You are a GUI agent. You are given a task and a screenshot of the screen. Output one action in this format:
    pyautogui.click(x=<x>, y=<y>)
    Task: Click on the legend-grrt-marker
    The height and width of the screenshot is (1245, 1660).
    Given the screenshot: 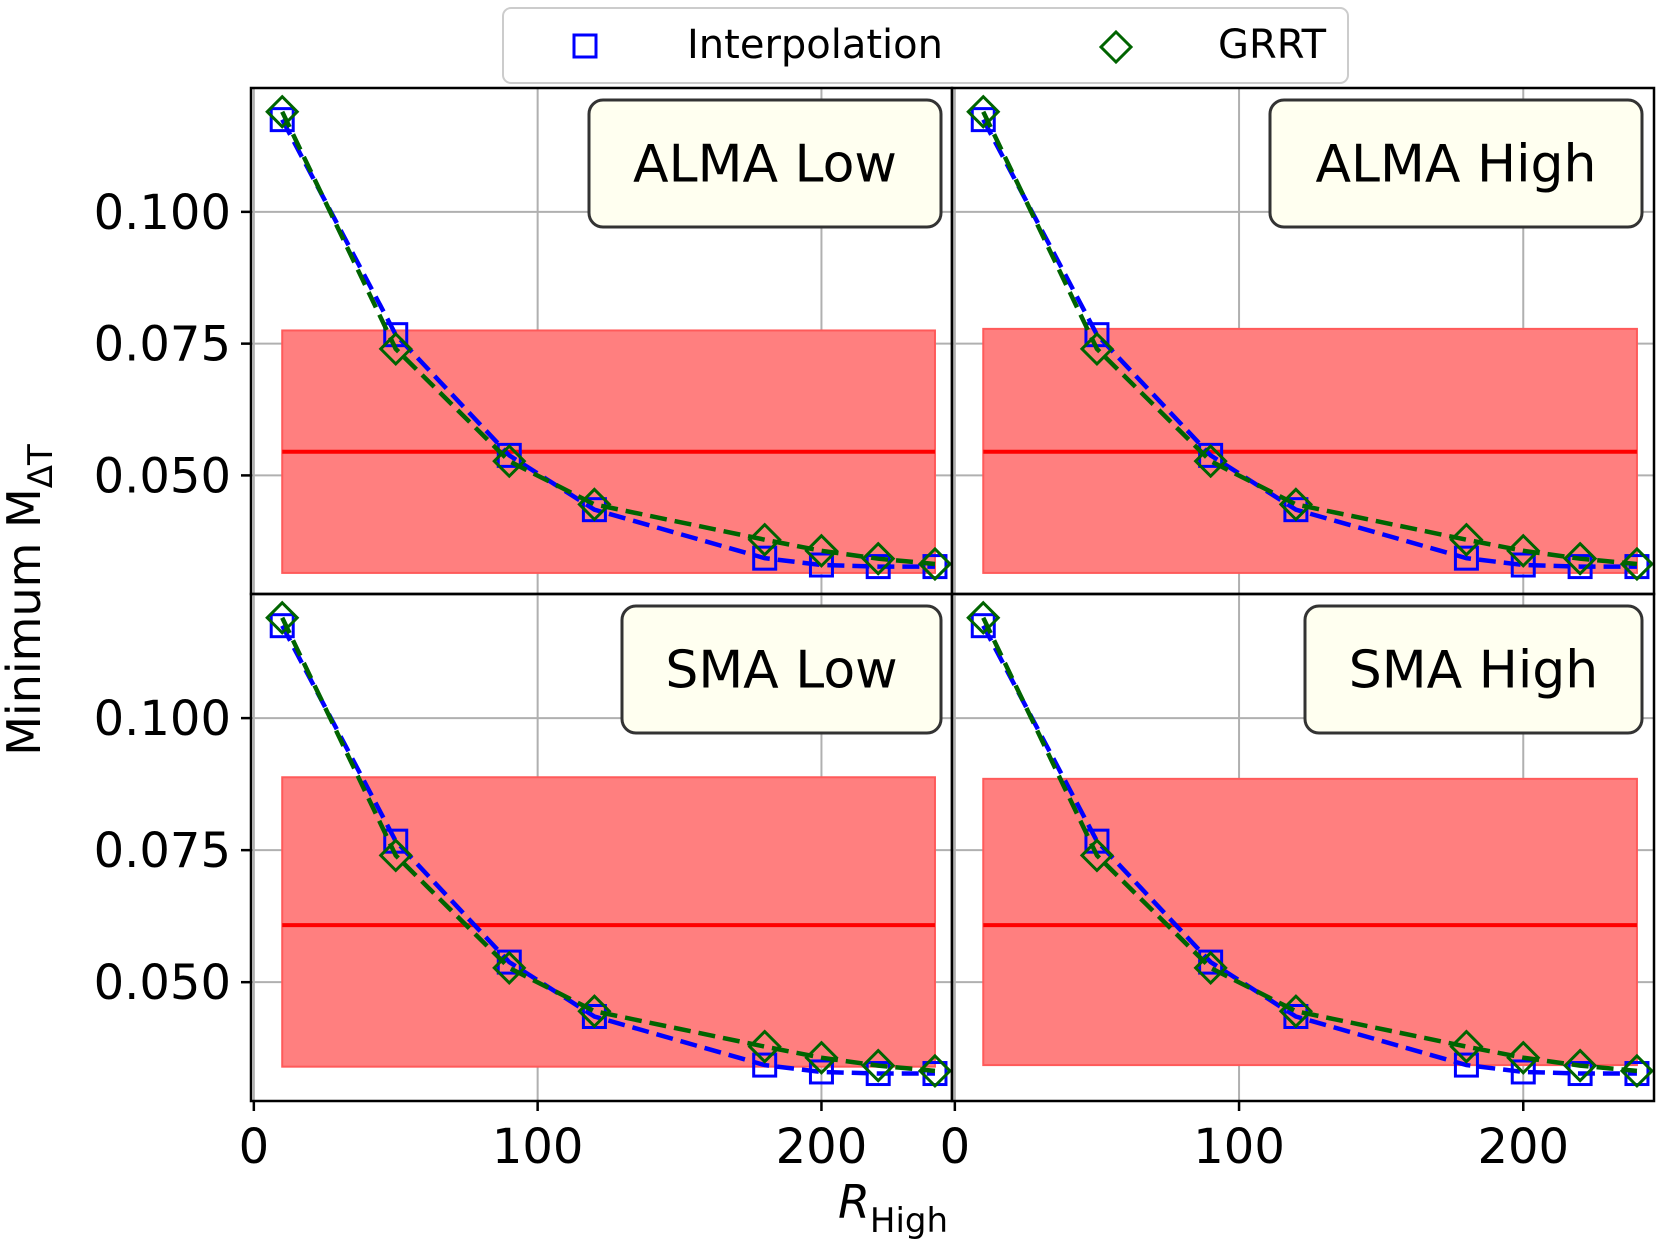 What is the action you would take?
    pyautogui.click(x=1116, y=47)
    